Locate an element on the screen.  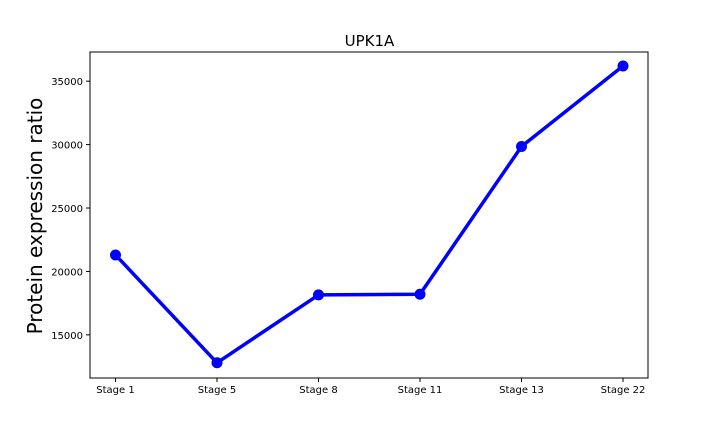
chart-title: UPK1A is located at coordinates (370, 41).